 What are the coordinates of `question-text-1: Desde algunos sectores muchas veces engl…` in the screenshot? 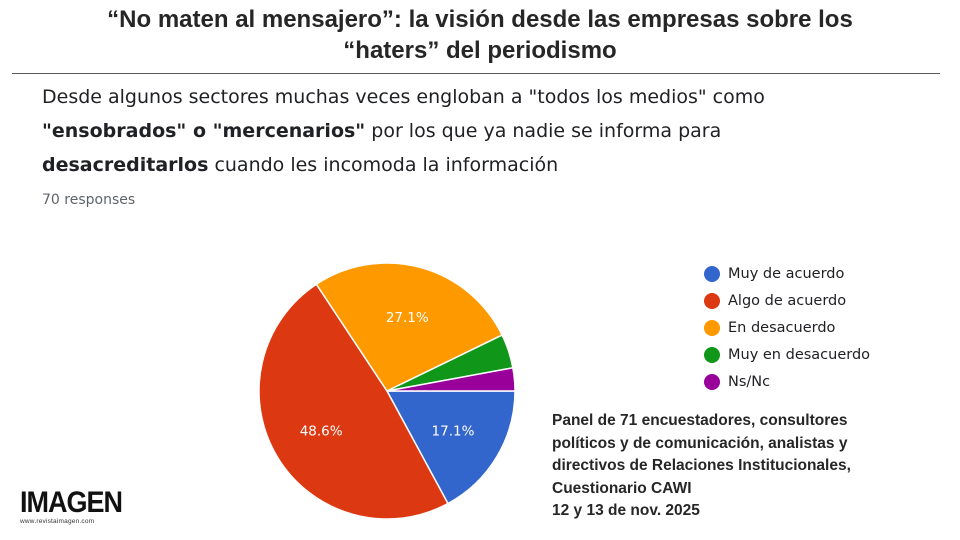 It's located at (403, 97).